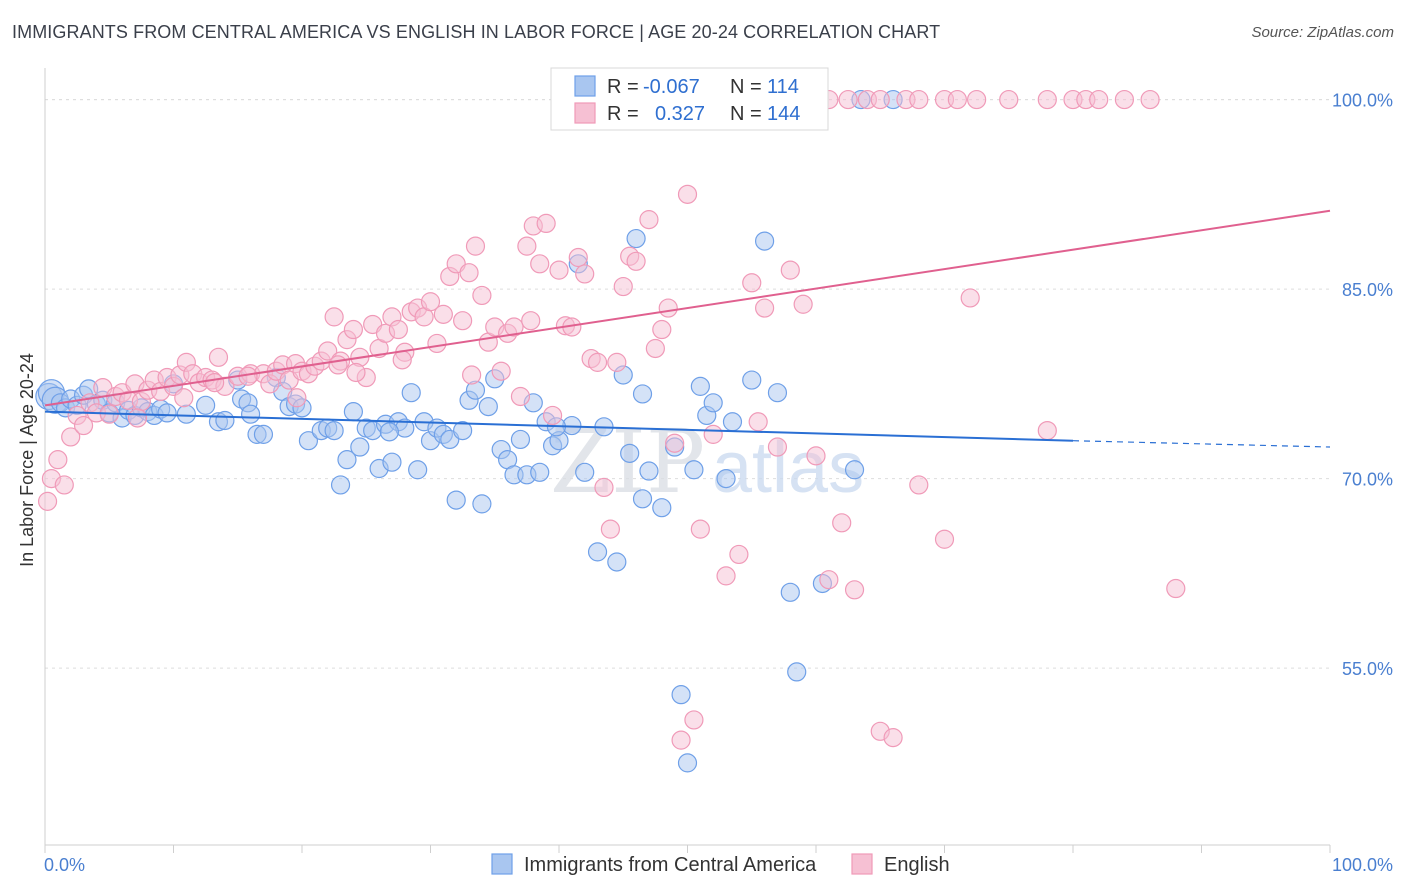 Image resolution: width=1406 pixels, height=892 pixels. I want to click on chart-source: Source: ZipAtlas.com, so click(1322, 32).